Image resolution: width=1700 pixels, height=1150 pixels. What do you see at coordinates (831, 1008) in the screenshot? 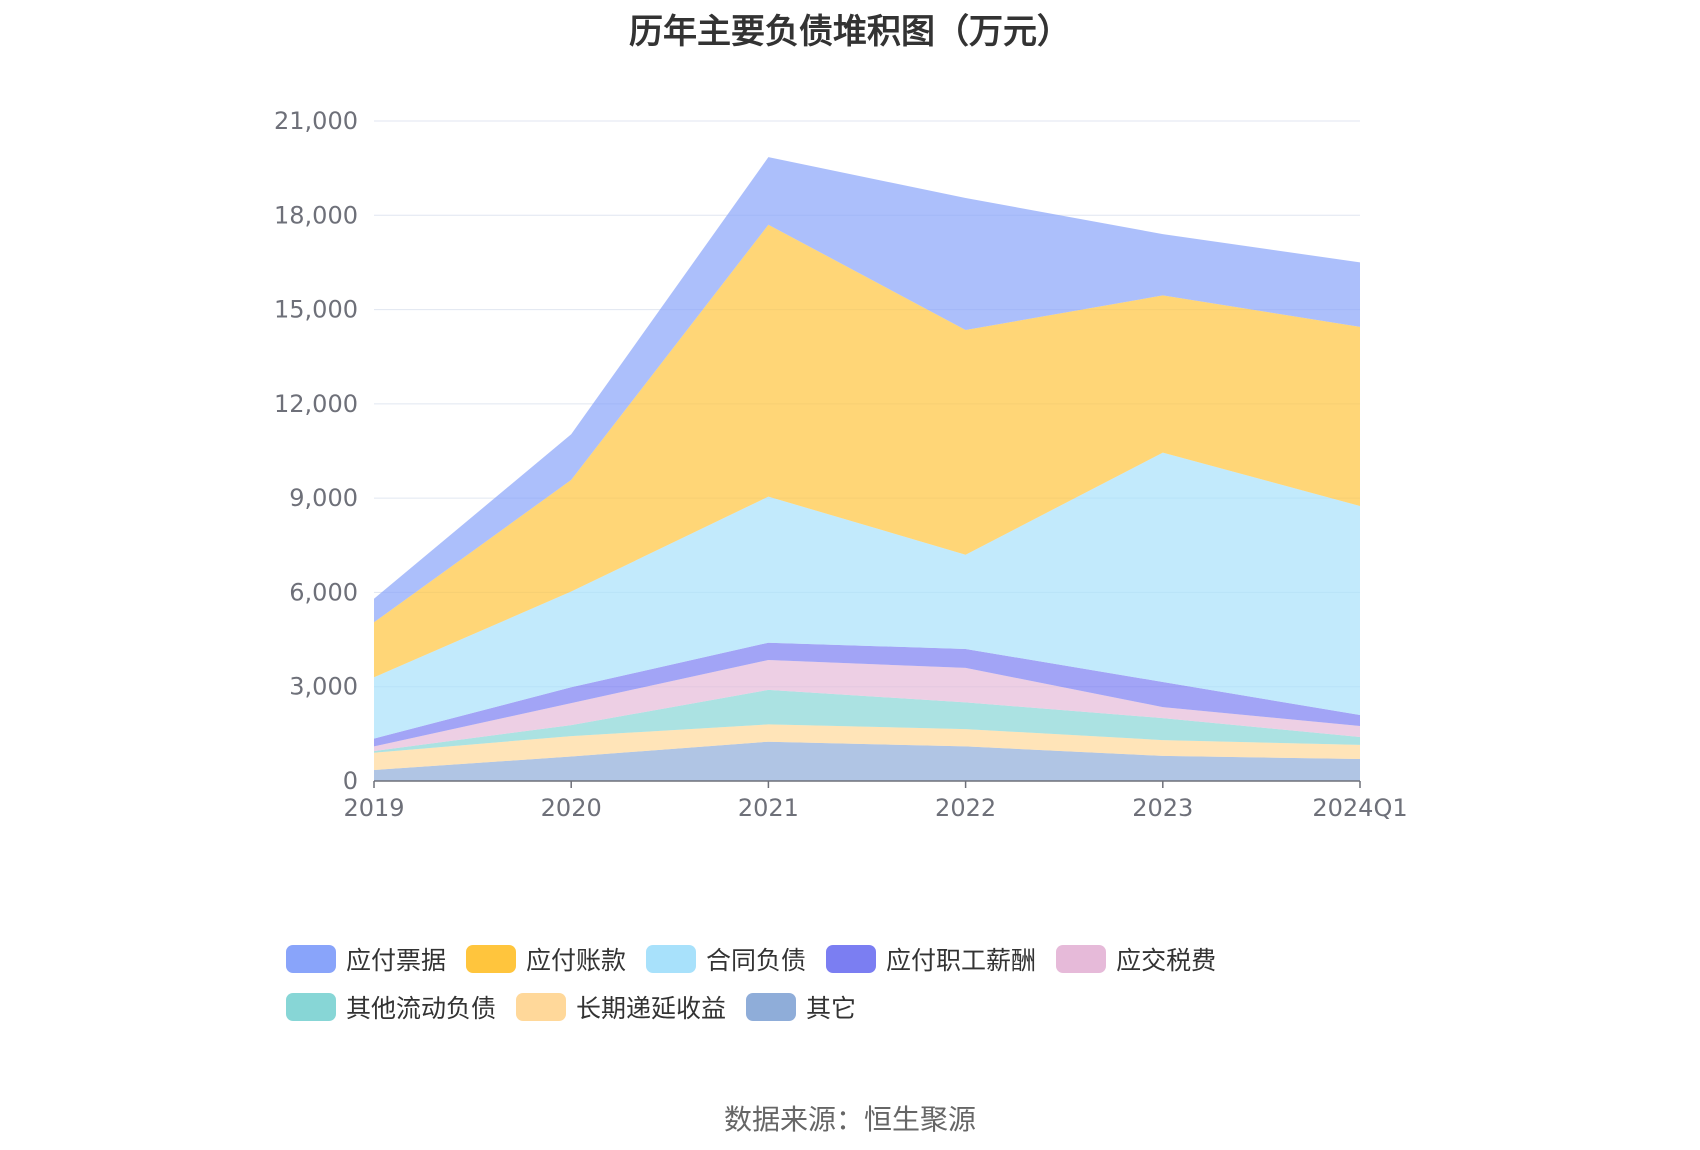
I see `legend-label: 其它` at bounding box center [831, 1008].